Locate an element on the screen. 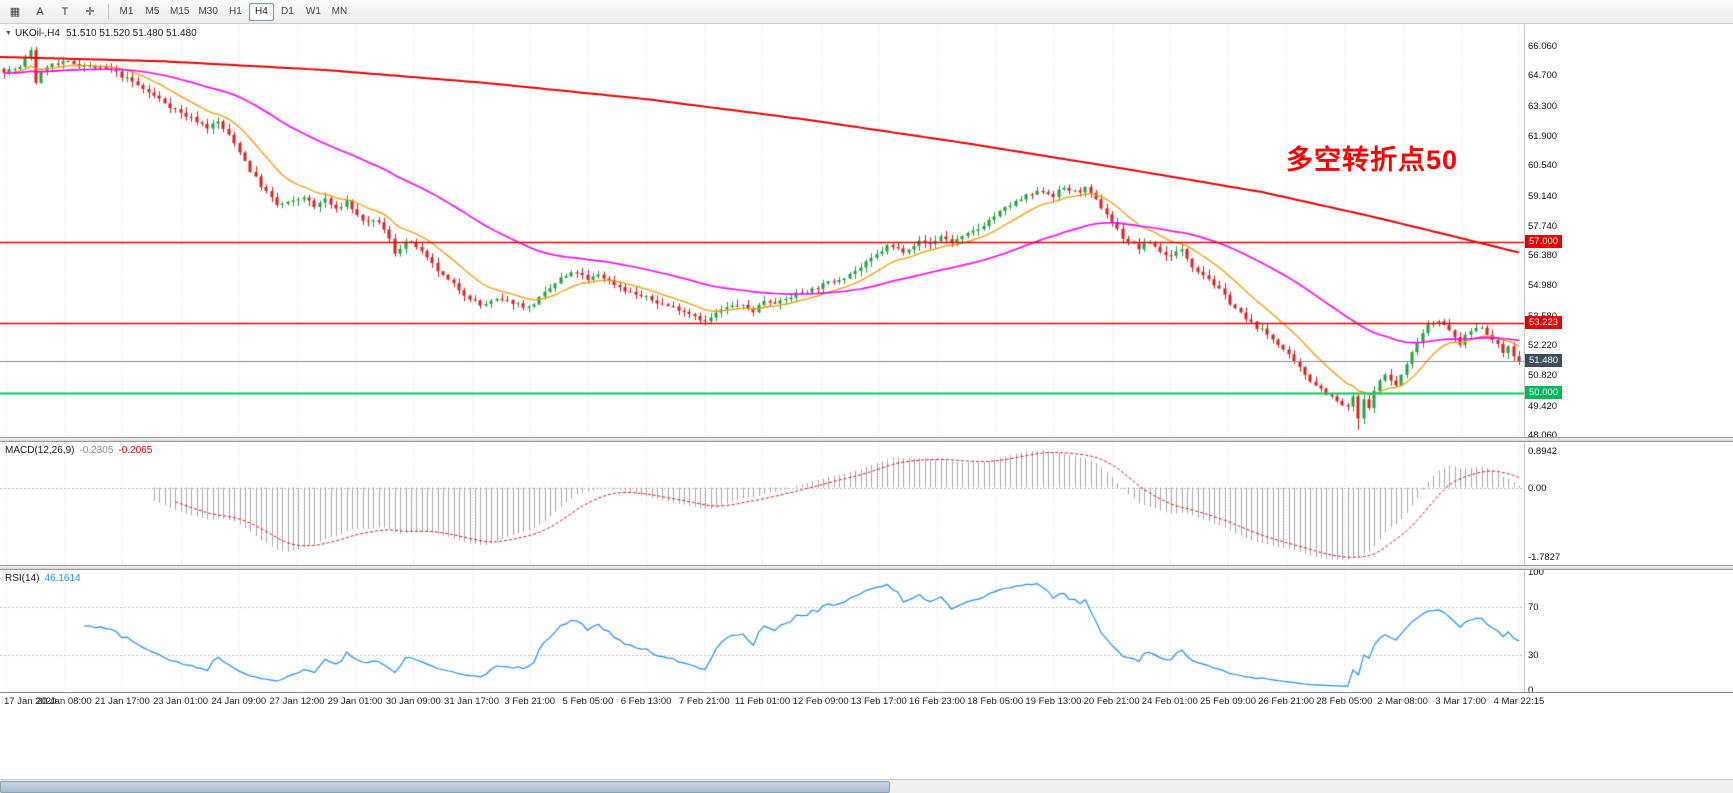 The width and height of the screenshot is (1733, 793). price-axis-label: 48.060 is located at coordinates (1543, 435).